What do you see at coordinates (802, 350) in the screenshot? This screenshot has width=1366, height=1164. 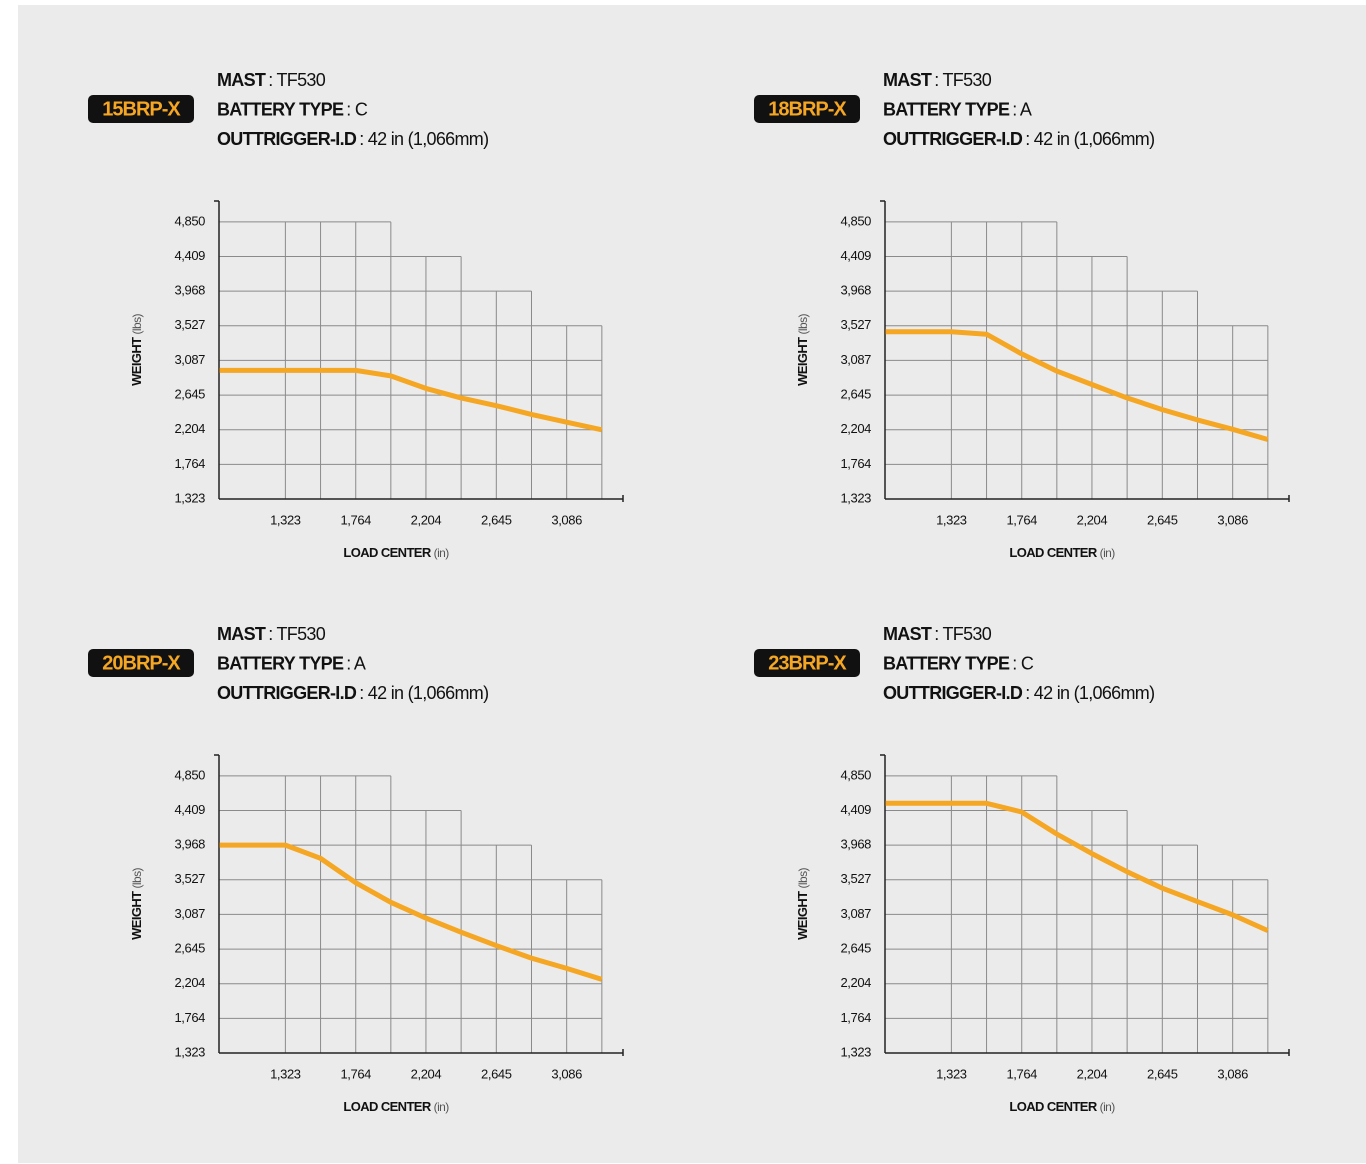 I see `y-axis-label: WEIGHT (lbs)` at bounding box center [802, 350].